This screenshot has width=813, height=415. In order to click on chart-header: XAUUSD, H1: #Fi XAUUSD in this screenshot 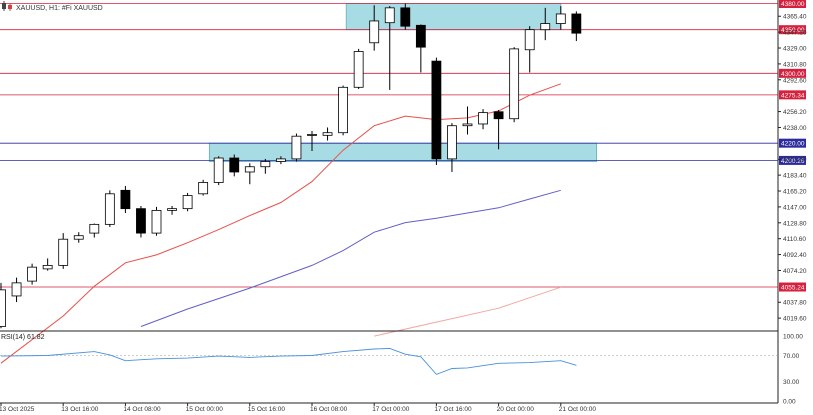, I will do `click(52, 6)`.